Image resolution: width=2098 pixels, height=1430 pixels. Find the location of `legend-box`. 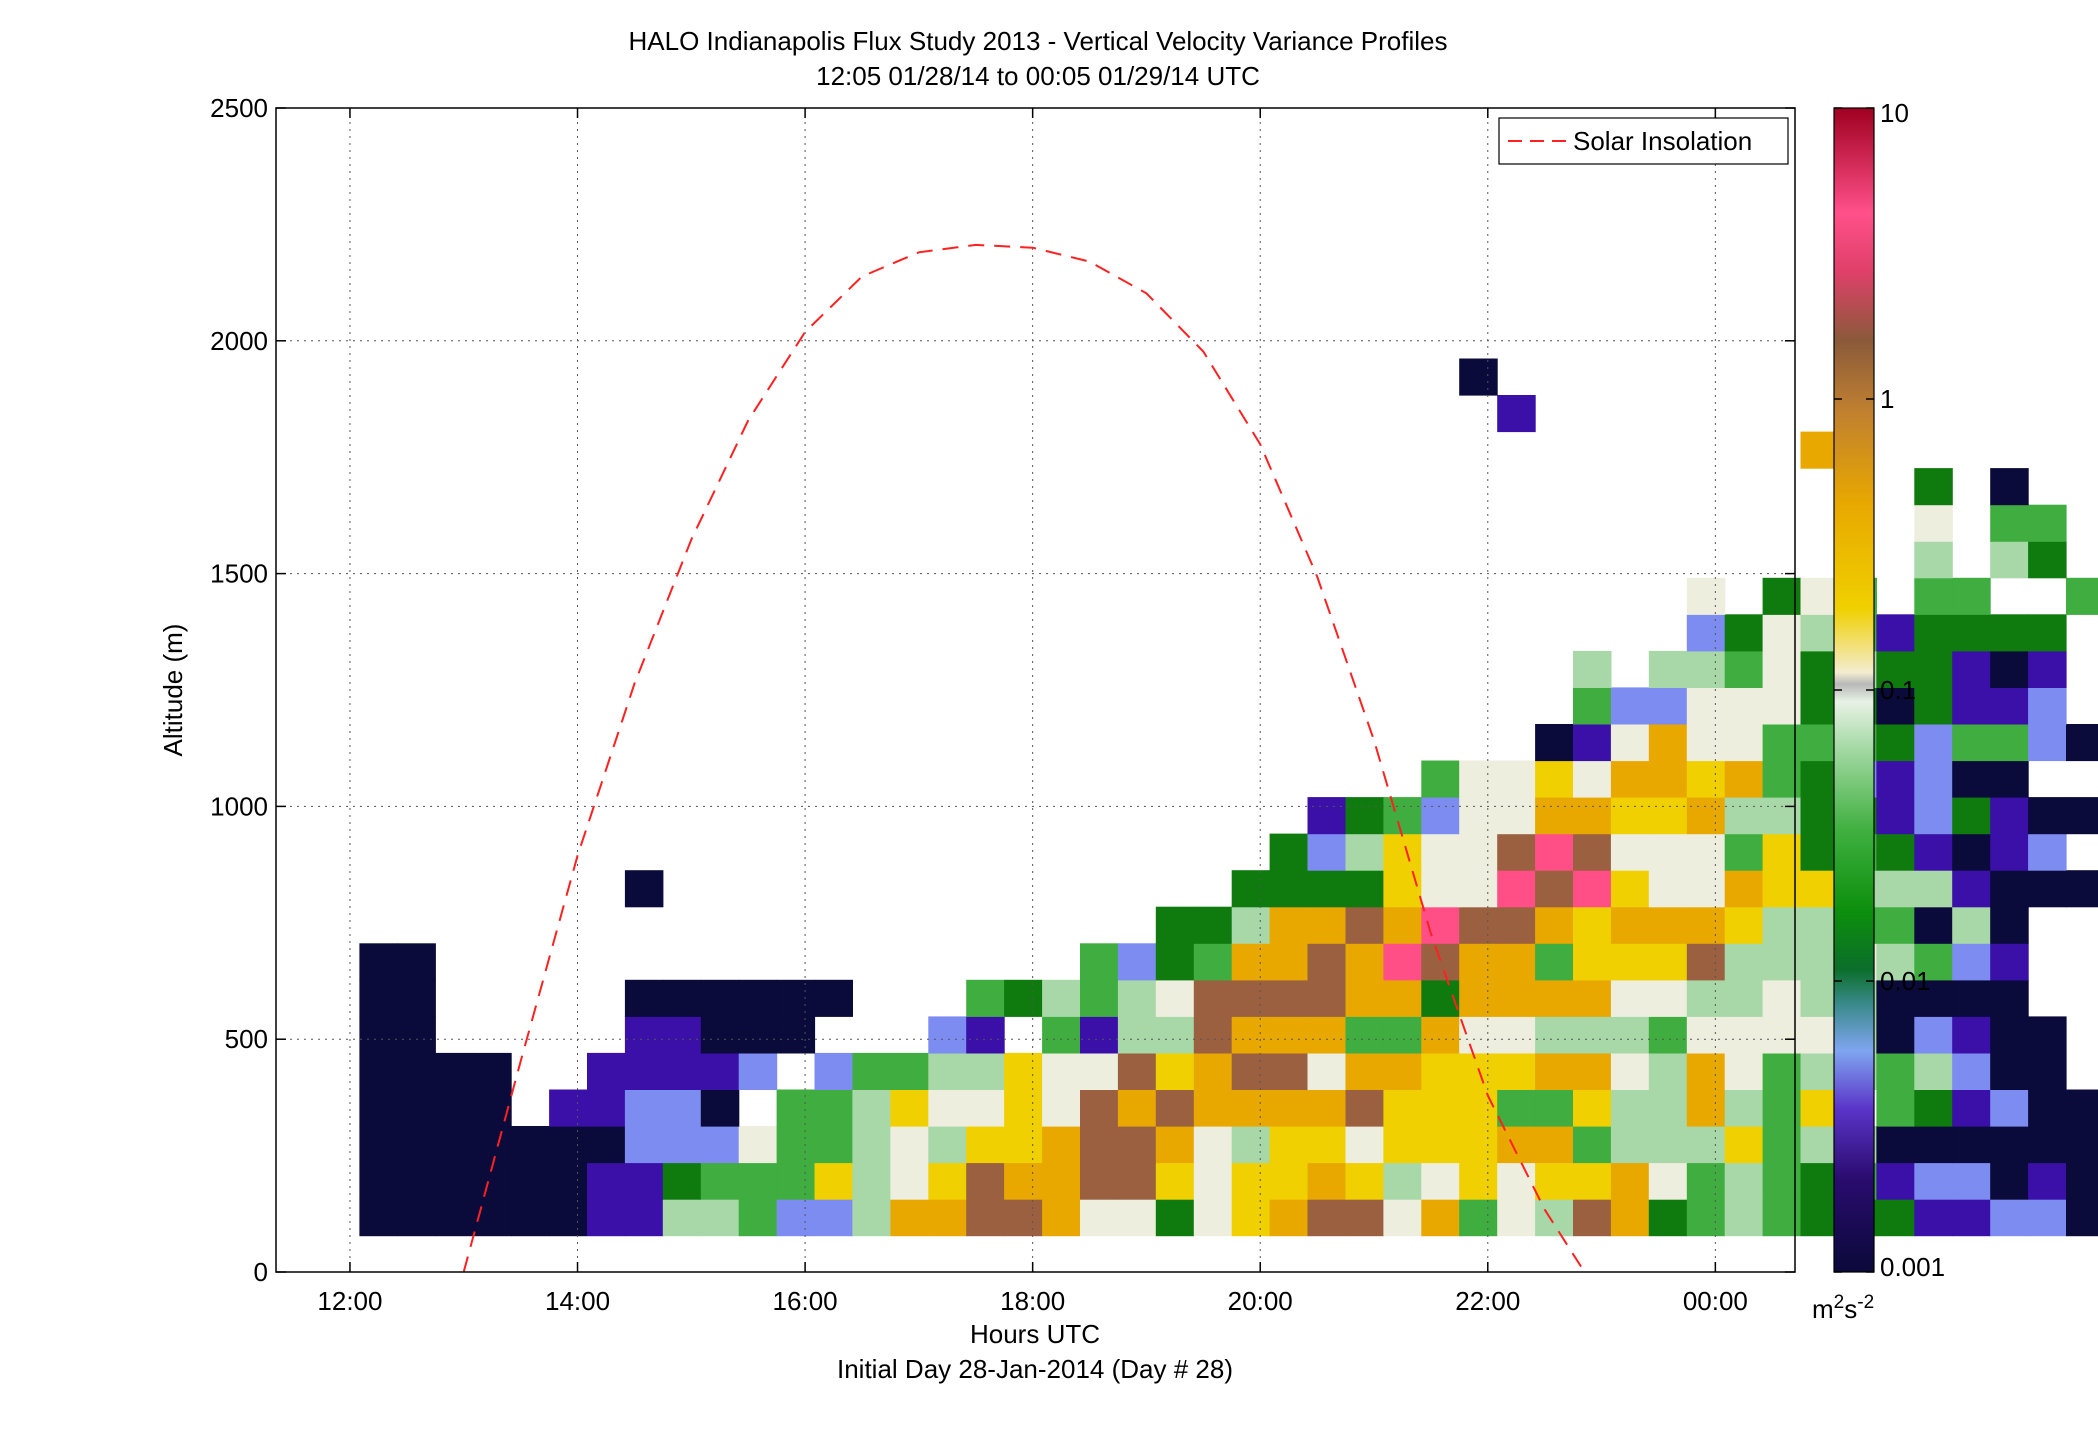

legend-box is located at coordinates (1643, 141).